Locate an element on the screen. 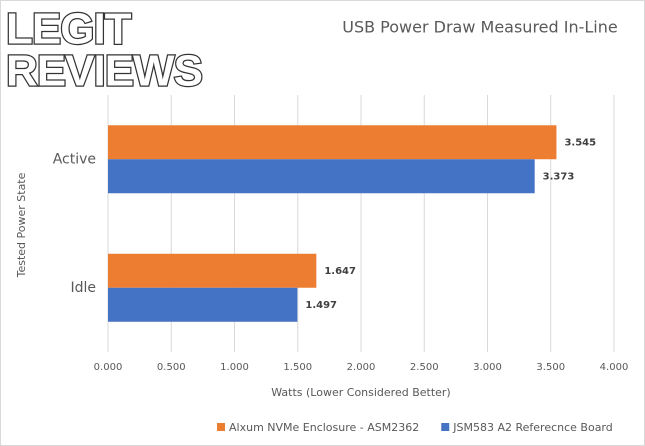  x-tick-label: 1.000 is located at coordinates (234, 367).